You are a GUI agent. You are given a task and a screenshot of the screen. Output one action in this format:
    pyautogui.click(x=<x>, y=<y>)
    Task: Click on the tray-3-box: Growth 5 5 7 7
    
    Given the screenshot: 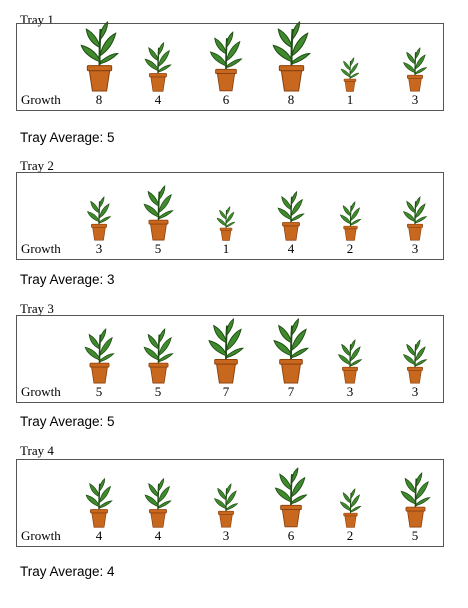 What is the action you would take?
    pyautogui.click(x=230, y=359)
    